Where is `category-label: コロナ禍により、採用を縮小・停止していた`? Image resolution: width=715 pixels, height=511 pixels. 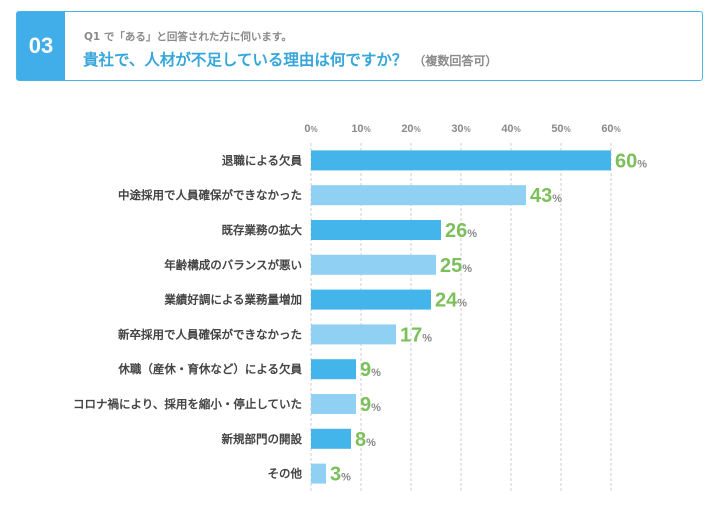
category-label: コロナ禍により、採用を縮小・停止していた is located at coordinates (187, 404).